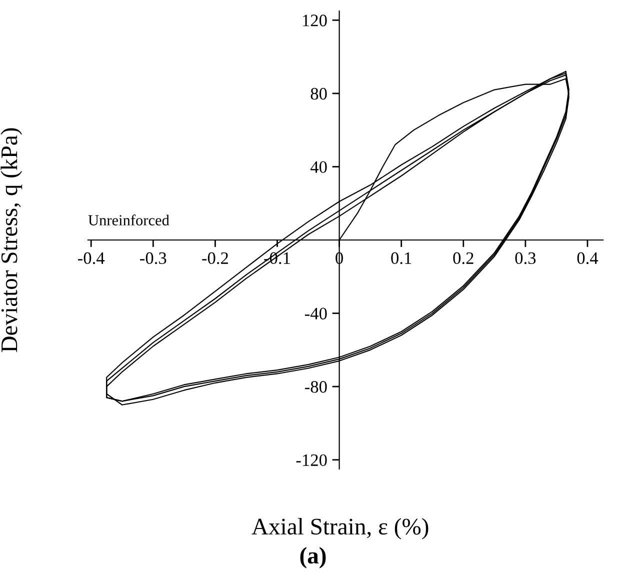  I want to click on text: (a), so click(313, 557).